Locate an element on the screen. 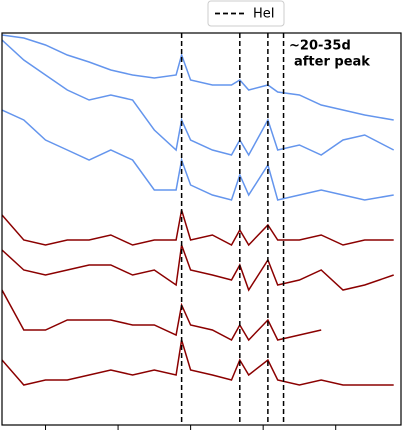 The image size is (403, 431). annotation: after peak is located at coordinates (332, 62).